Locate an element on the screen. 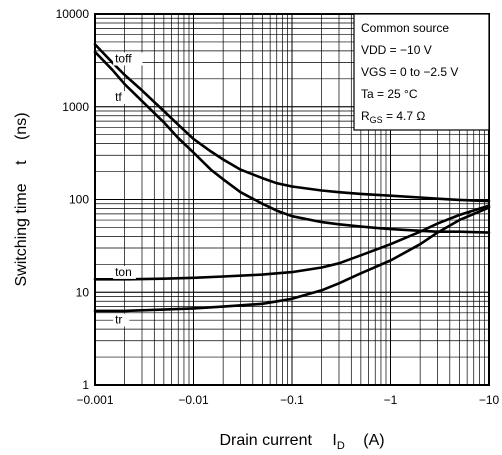  conditions-line: Common source is located at coordinates (405, 28).